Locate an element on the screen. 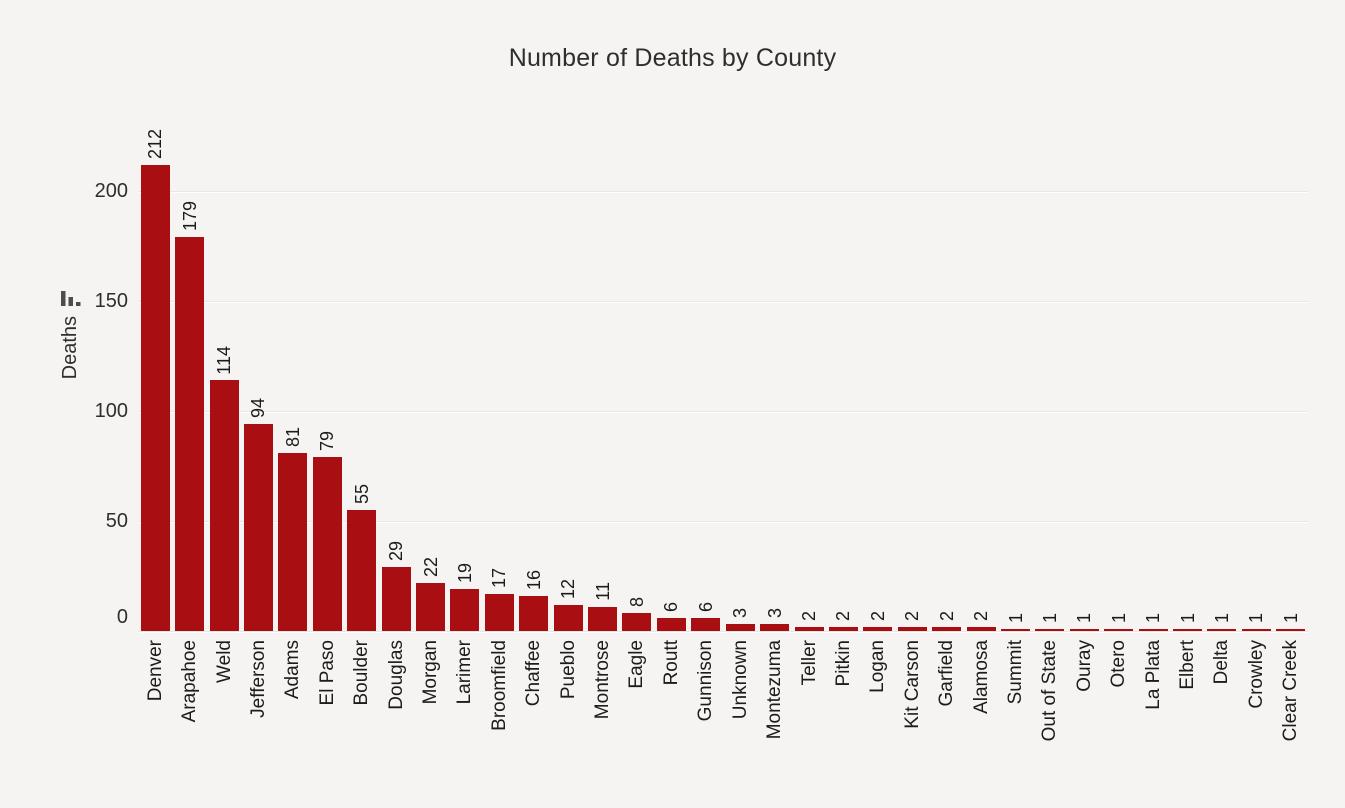  bar-gunnison is located at coordinates (706, 624).